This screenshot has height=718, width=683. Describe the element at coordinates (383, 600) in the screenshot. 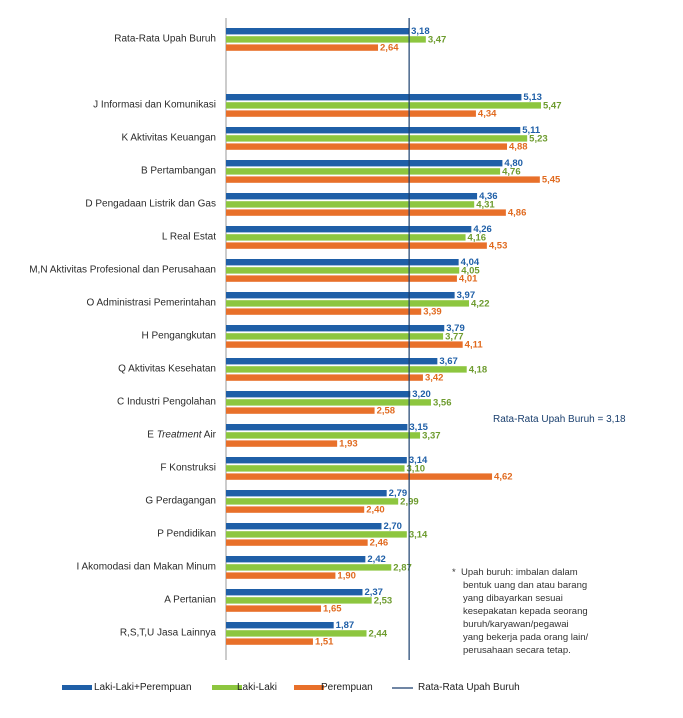

I see `value-label: 2,53` at that location.